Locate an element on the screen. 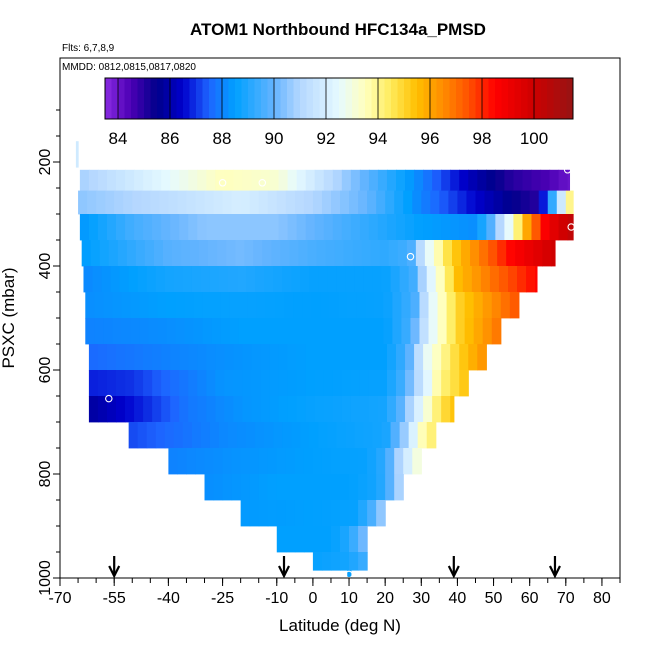 This screenshot has width=650, height=650. heatmap-cell-r10-c0 is located at coordinates (133, 435).